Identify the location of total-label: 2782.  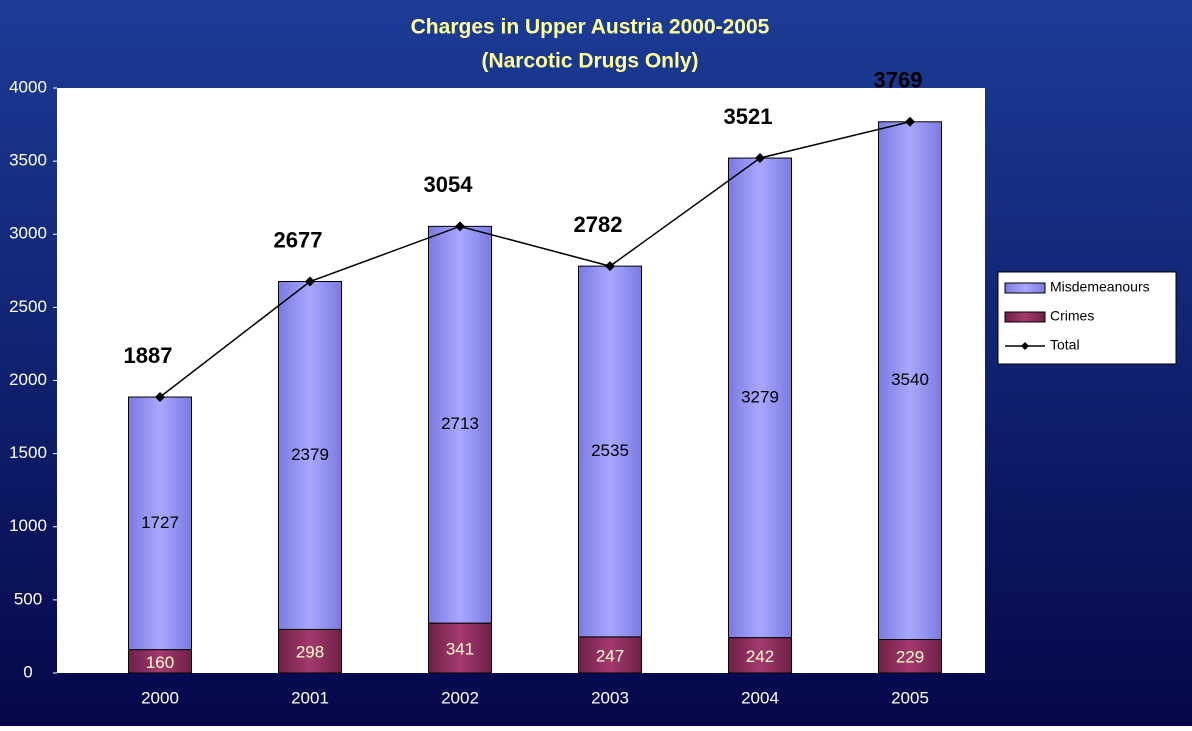
(598, 224).